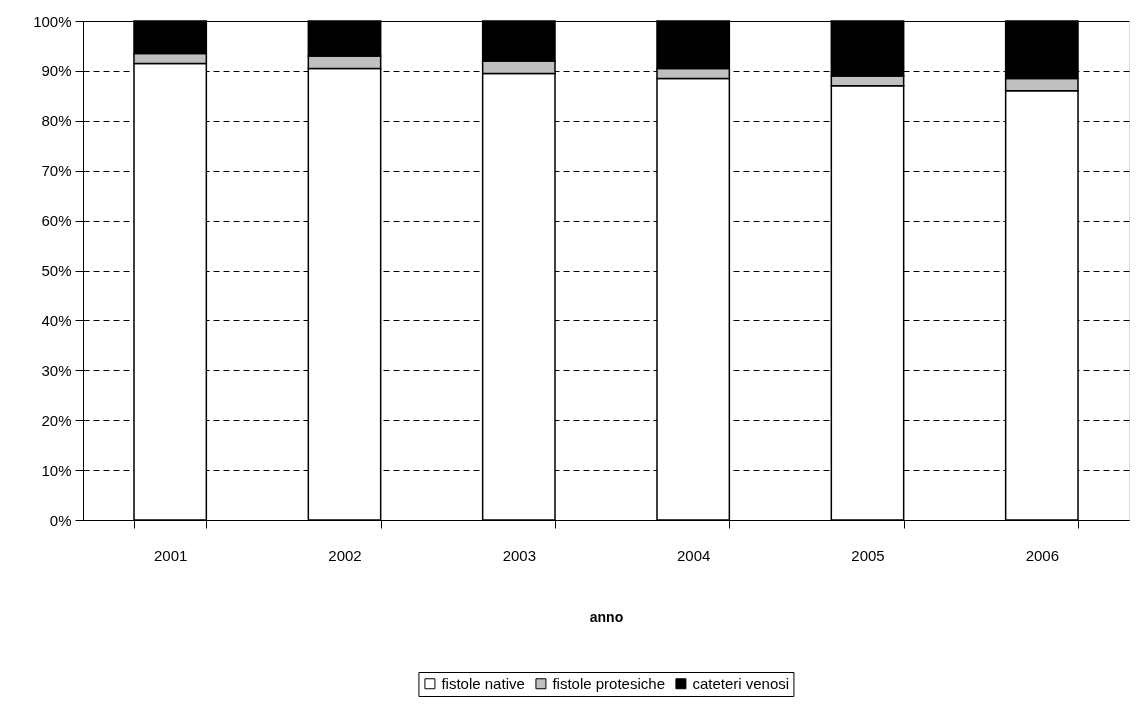 This screenshot has height=715, width=1139. What do you see at coordinates (56, 270) in the screenshot?
I see `y-tick-label: 50%` at bounding box center [56, 270].